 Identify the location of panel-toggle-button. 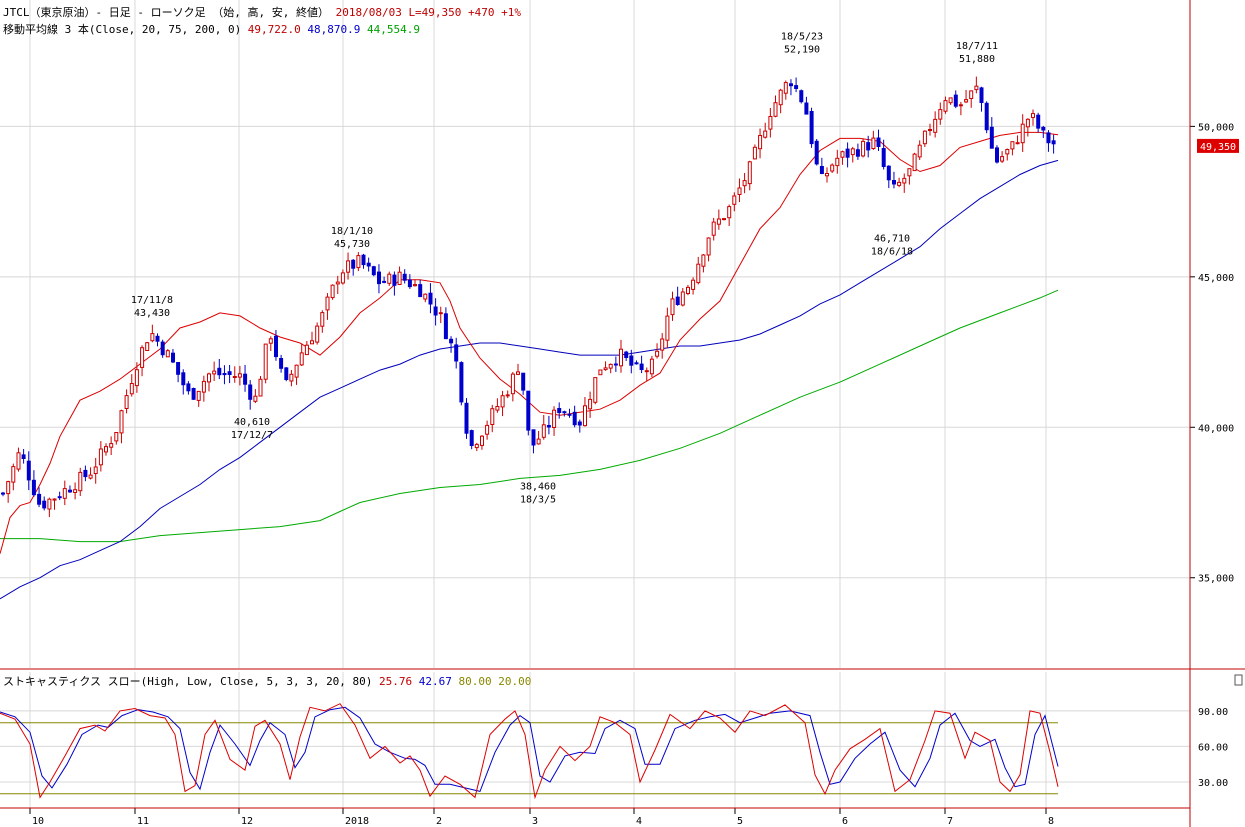
(1238, 680).